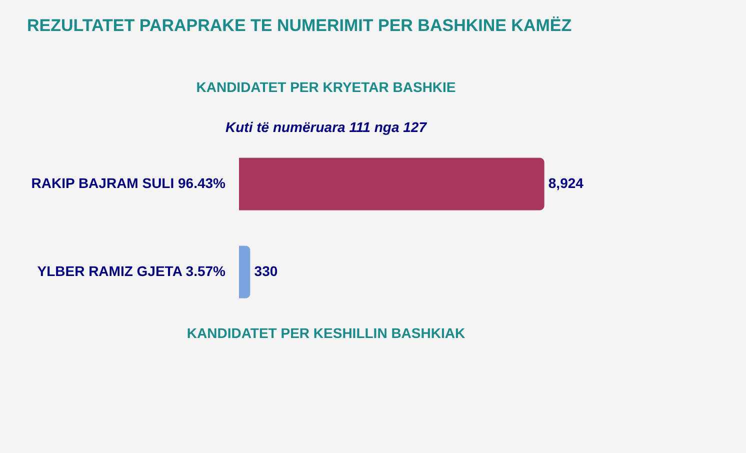 Image resolution: width=746 pixels, height=453 pixels. I want to click on y-tick-label: YLBER RAMIZ GJETA 3.57%, so click(131, 271).